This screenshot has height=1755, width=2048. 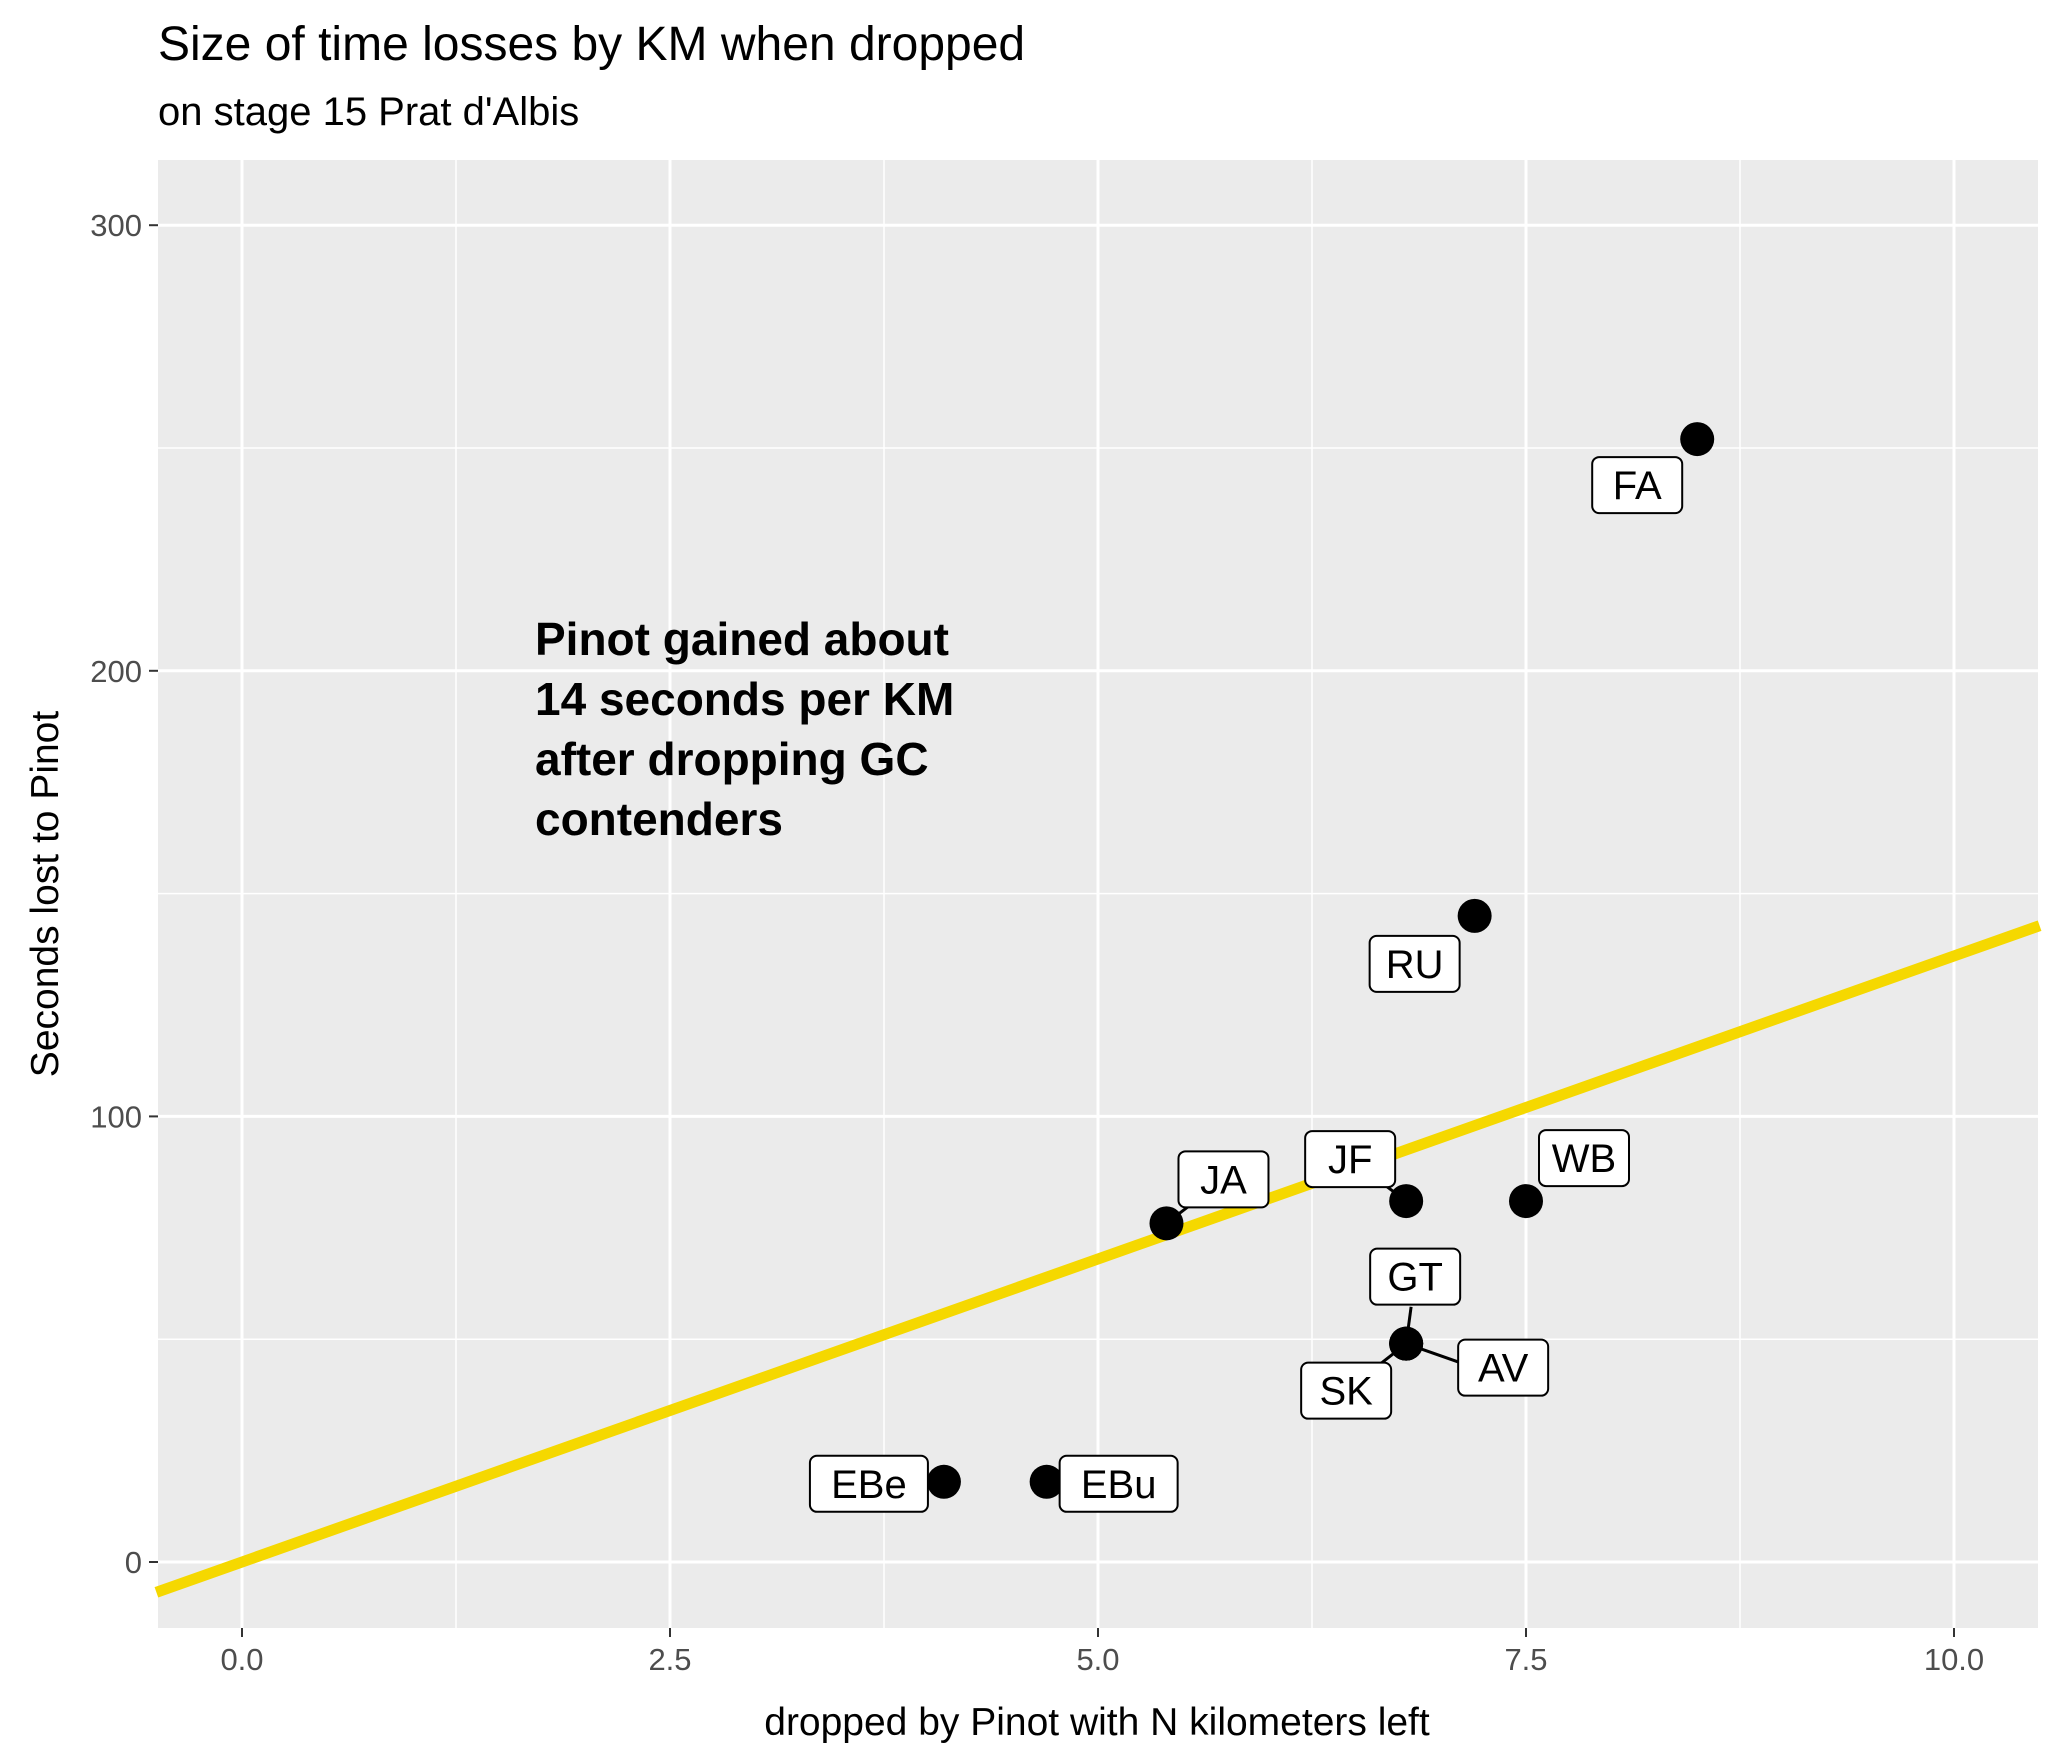 What do you see at coordinates (116, 671) in the screenshot?
I see `y-tick-label: 200` at bounding box center [116, 671].